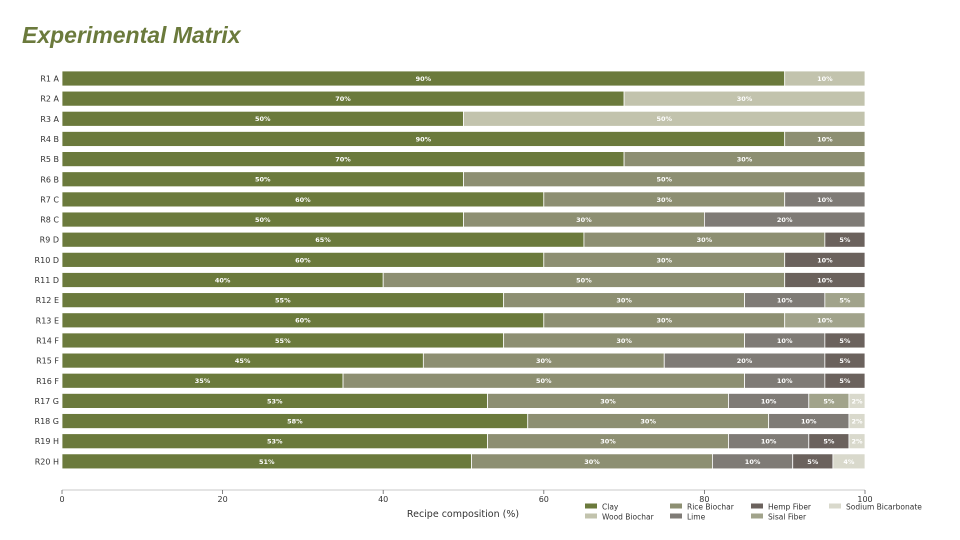  What do you see at coordinates (343, 160) in the screenshot?
I see `bar-value-label: 70%` at bounding box center [343, 160].